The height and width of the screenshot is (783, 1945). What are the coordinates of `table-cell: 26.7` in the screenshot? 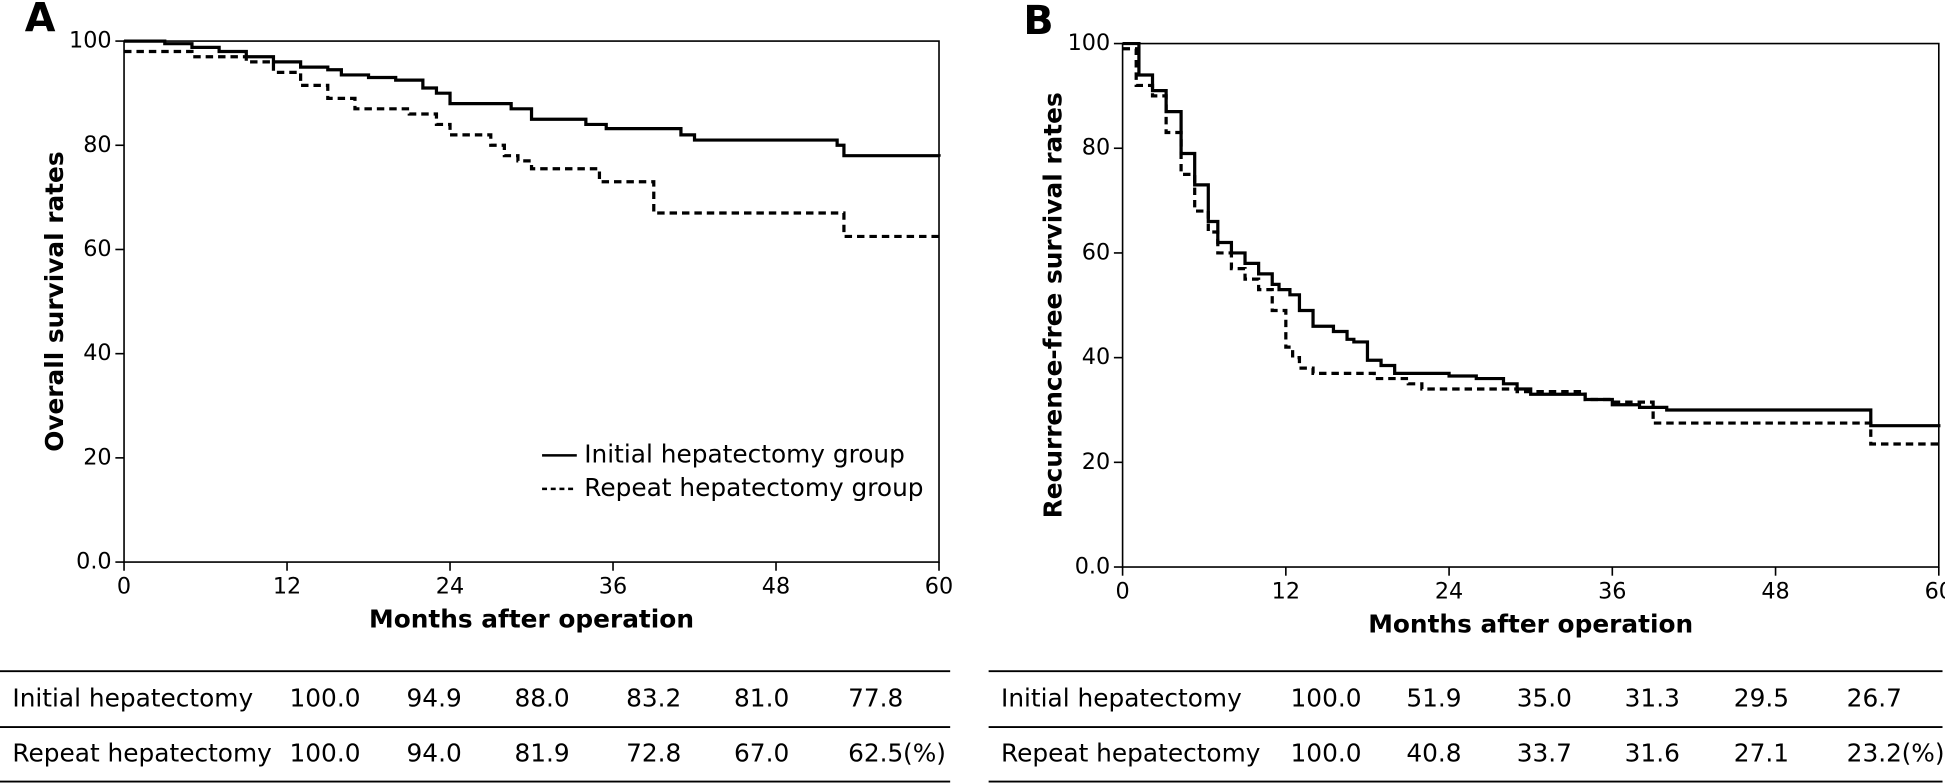 It's located at (1874, 698).